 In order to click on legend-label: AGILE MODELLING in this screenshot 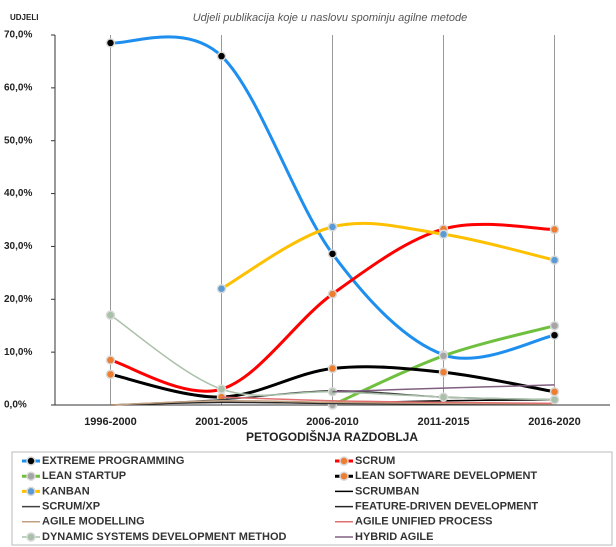, I will do `click(93, 522)`.